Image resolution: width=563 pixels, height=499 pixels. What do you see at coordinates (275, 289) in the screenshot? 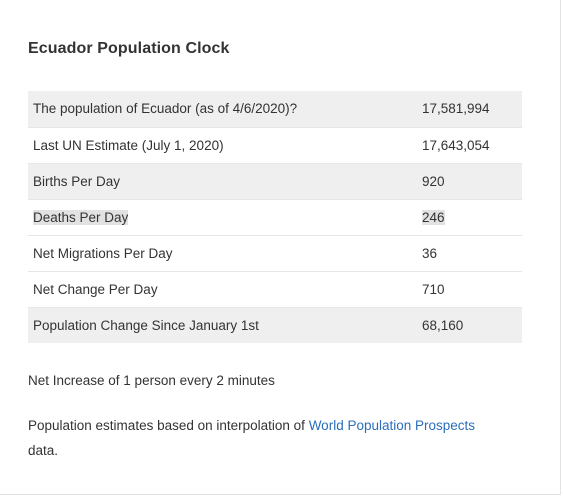
I see `table-row: Net Change Per Day 710` at bounding box center [275, 289].